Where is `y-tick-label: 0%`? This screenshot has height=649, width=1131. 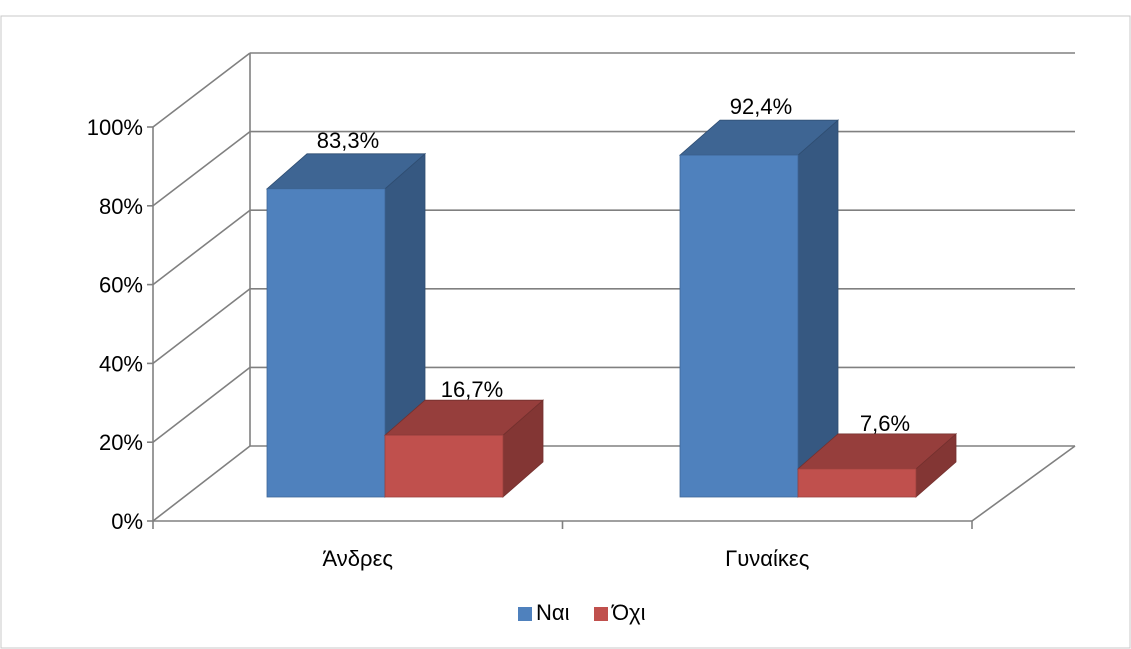 y-tick-label: 0% is located at coordinates (127, 521).